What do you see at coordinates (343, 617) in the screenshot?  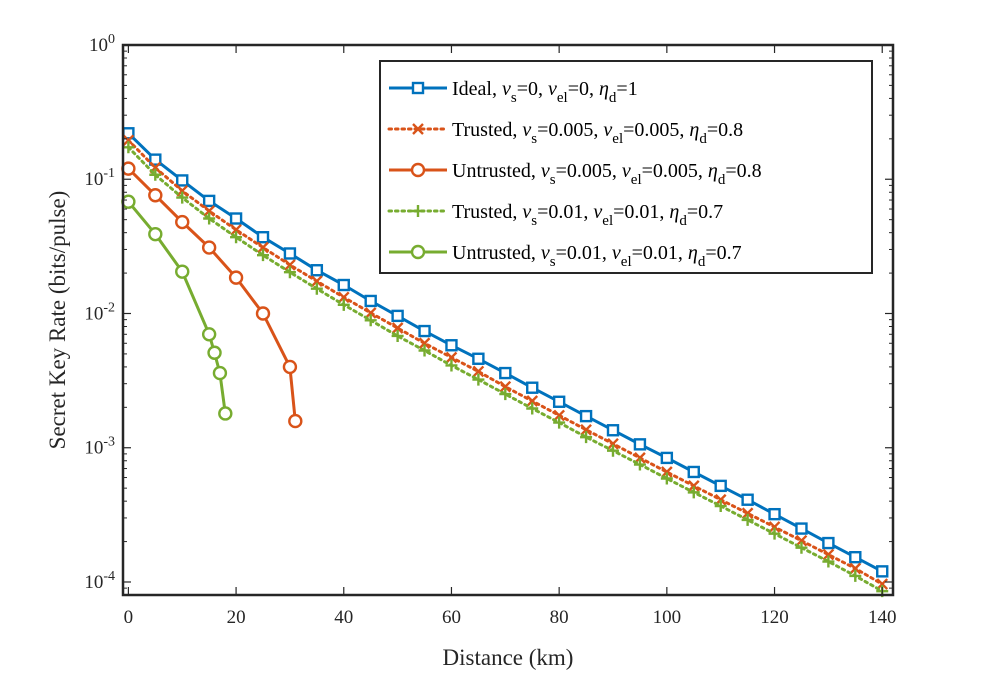 I see `x-tick-label: 40` at bounding box center [343, 617].